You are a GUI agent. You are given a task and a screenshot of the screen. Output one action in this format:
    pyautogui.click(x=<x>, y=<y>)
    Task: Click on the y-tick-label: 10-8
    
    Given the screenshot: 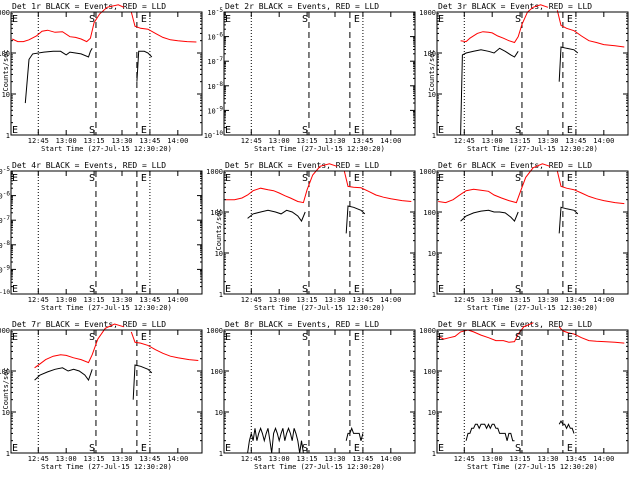 What is the action you would take?
    pyautogui.click(x=5, y=245)
    